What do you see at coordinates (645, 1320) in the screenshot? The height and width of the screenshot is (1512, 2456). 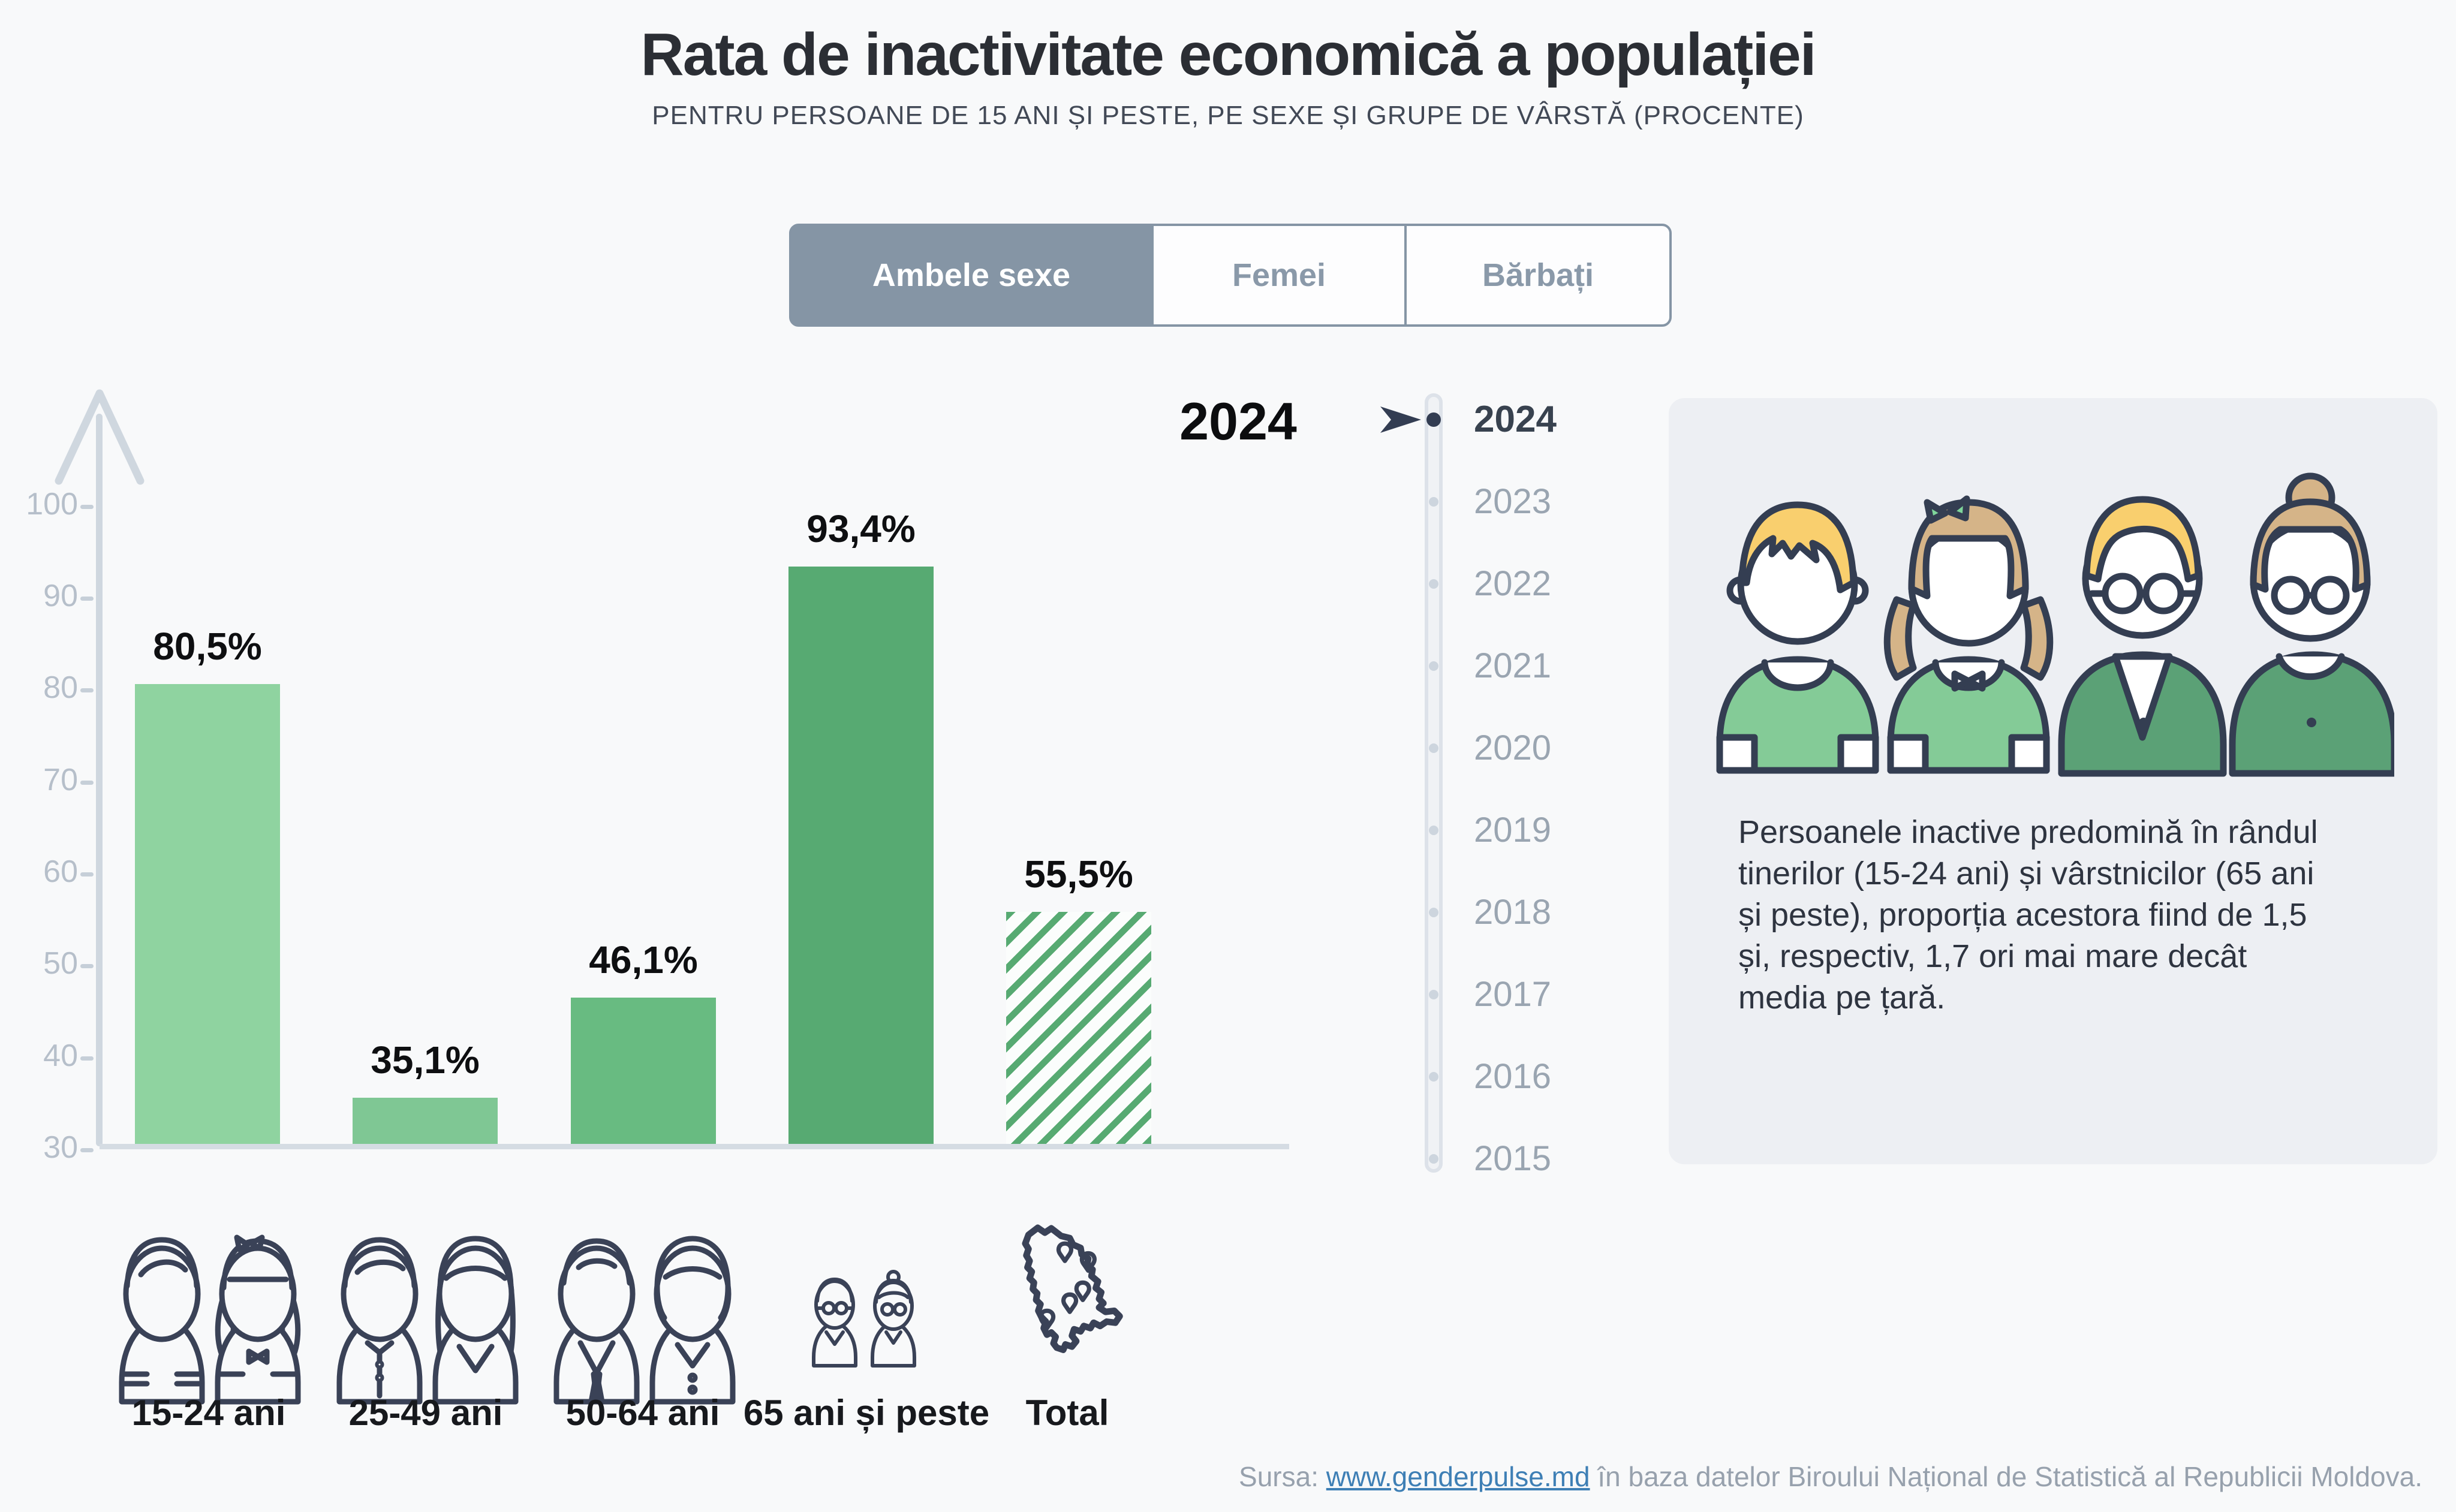 I see `age-50-64-icon` at bounding box center [645, 1320].